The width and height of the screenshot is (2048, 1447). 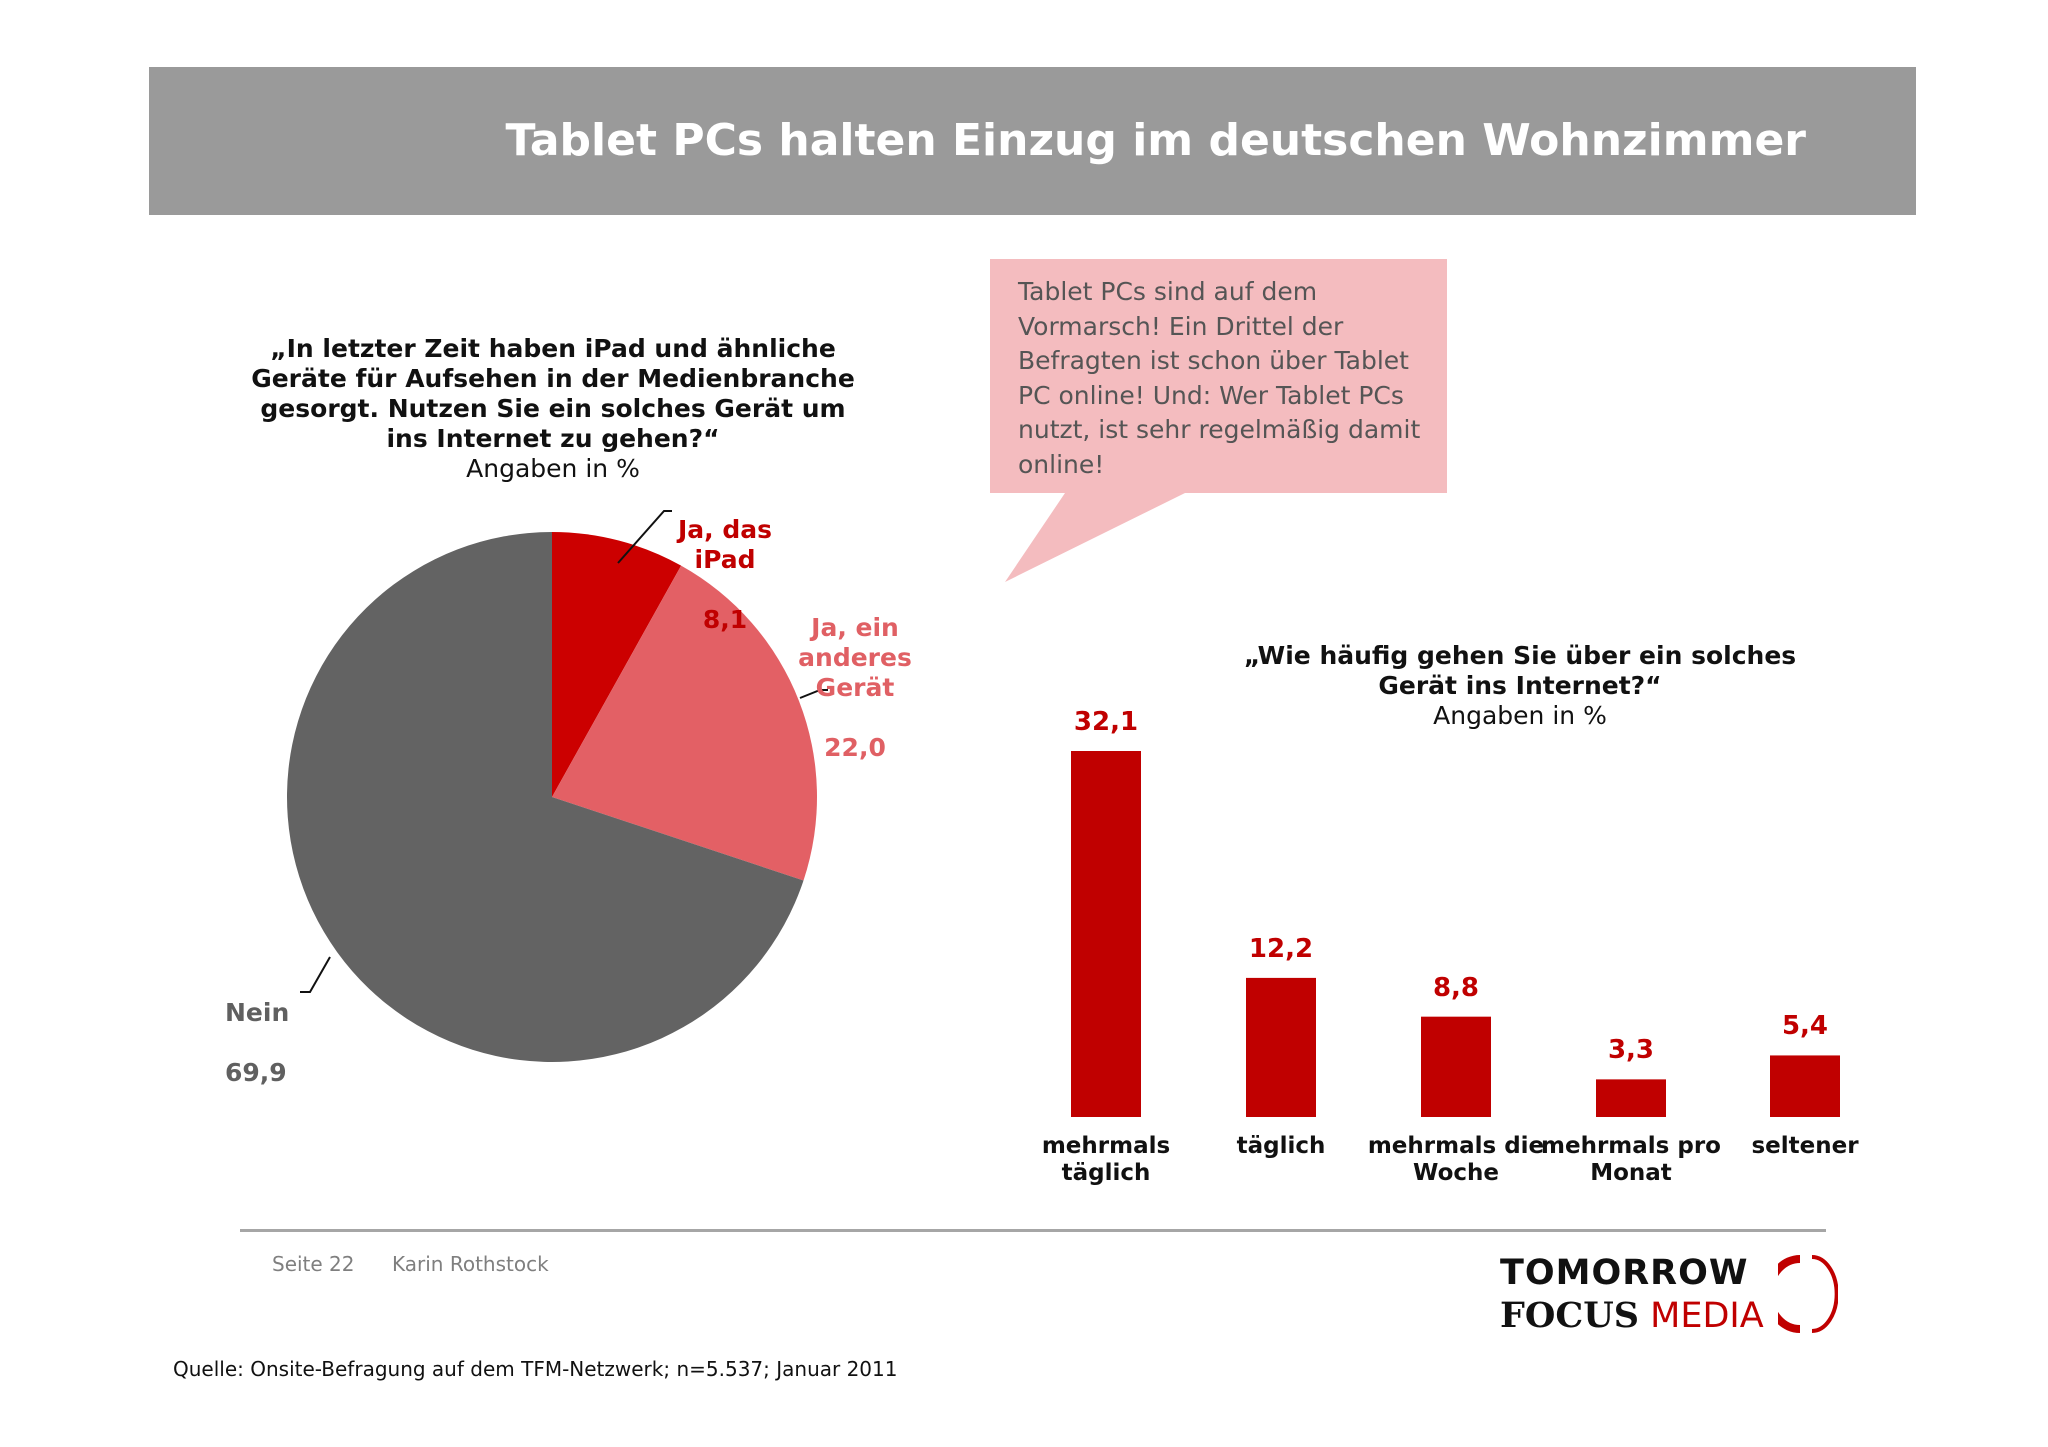 What do you see at coordinates (1520, 655) in the screenshot?
I see `bar-title-line-1: „Wie häufig gehen Sie über ein solches` at bounding box center [1520, 655].